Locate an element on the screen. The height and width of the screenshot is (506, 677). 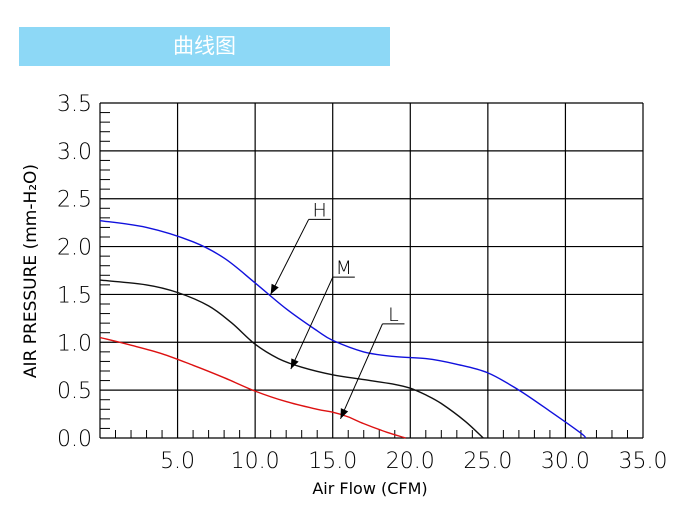
annotations: H M L is located at coordinates (337, 309).